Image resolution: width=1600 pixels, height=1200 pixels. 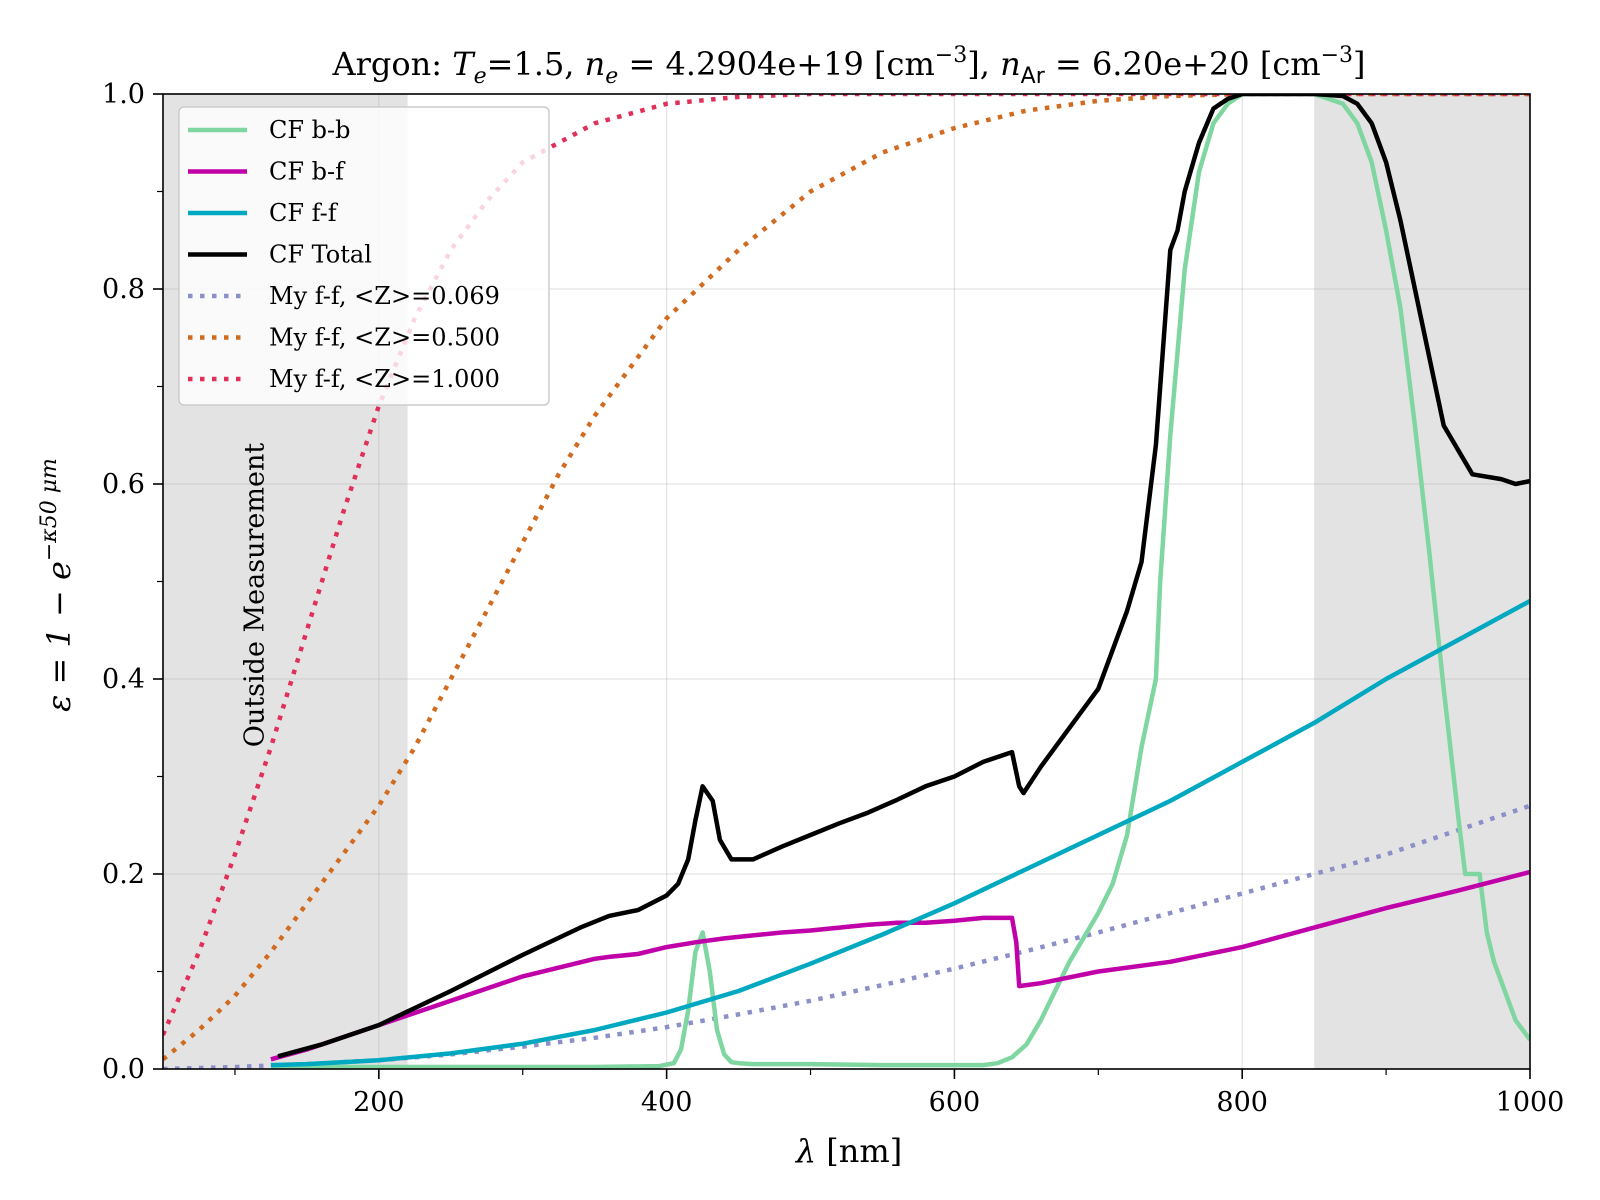 I want to click on legend-box, so click(x=364, y=256).